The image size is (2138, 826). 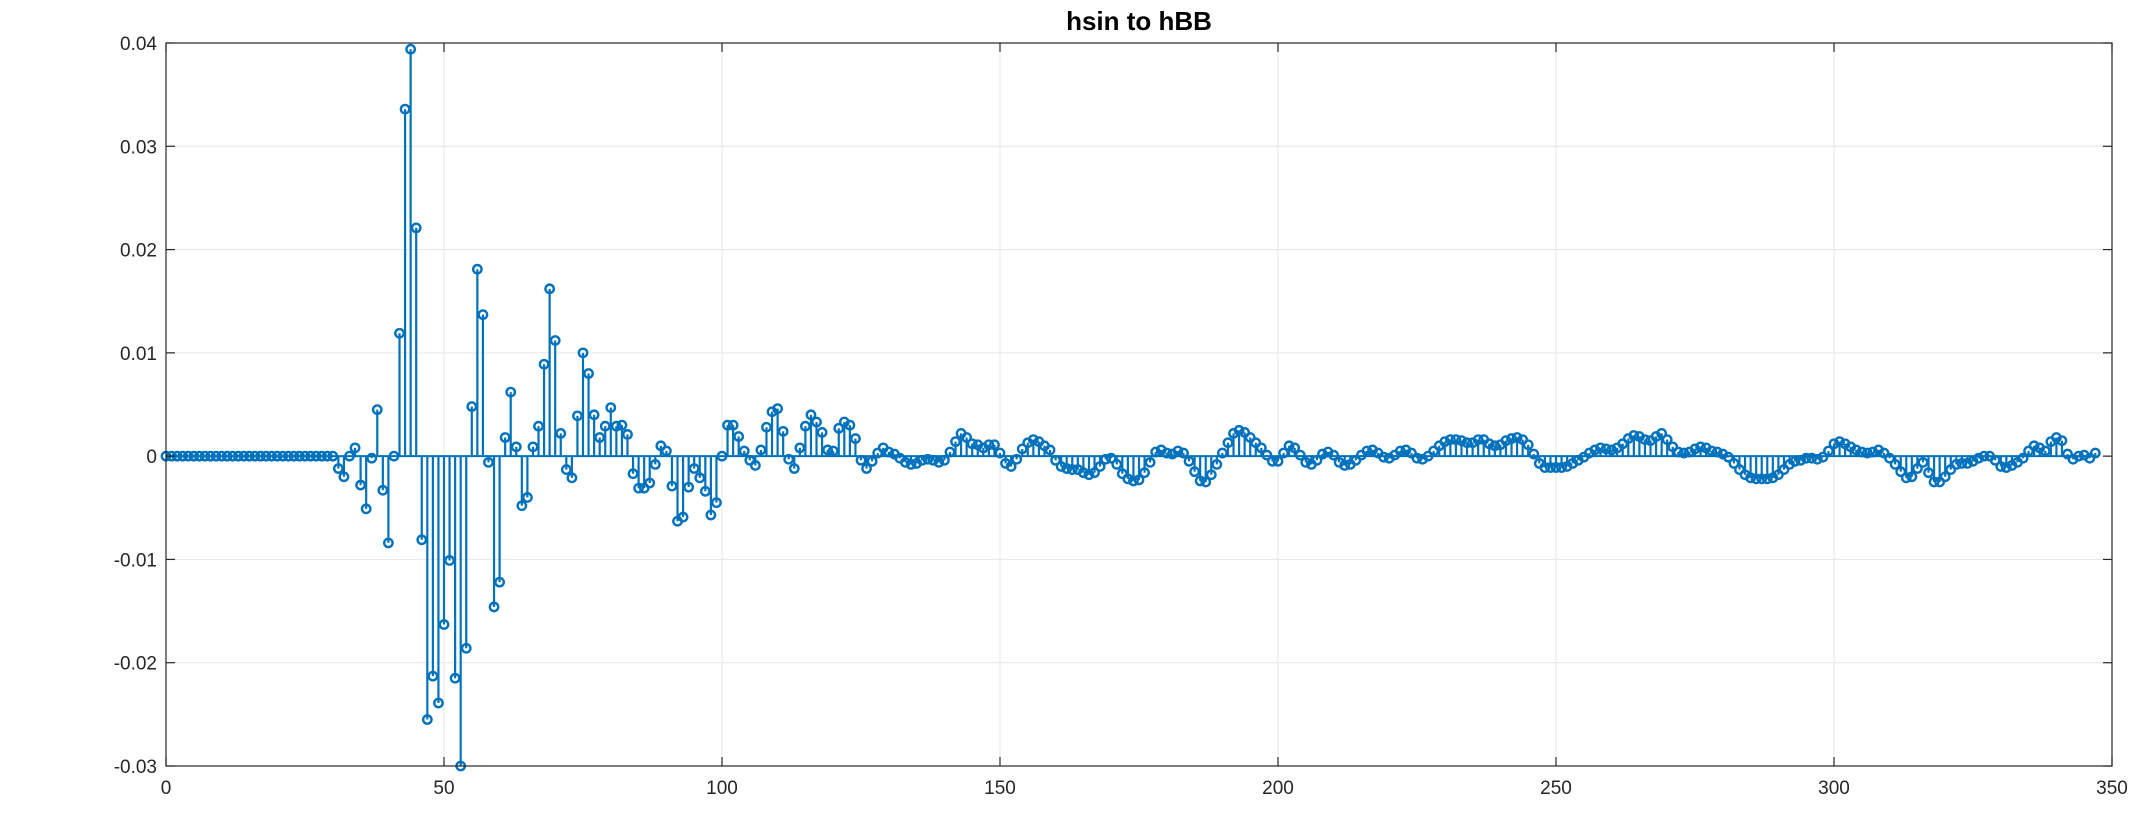 I want to click on y-tick-label: -0.01, so click(x=135, y=560).